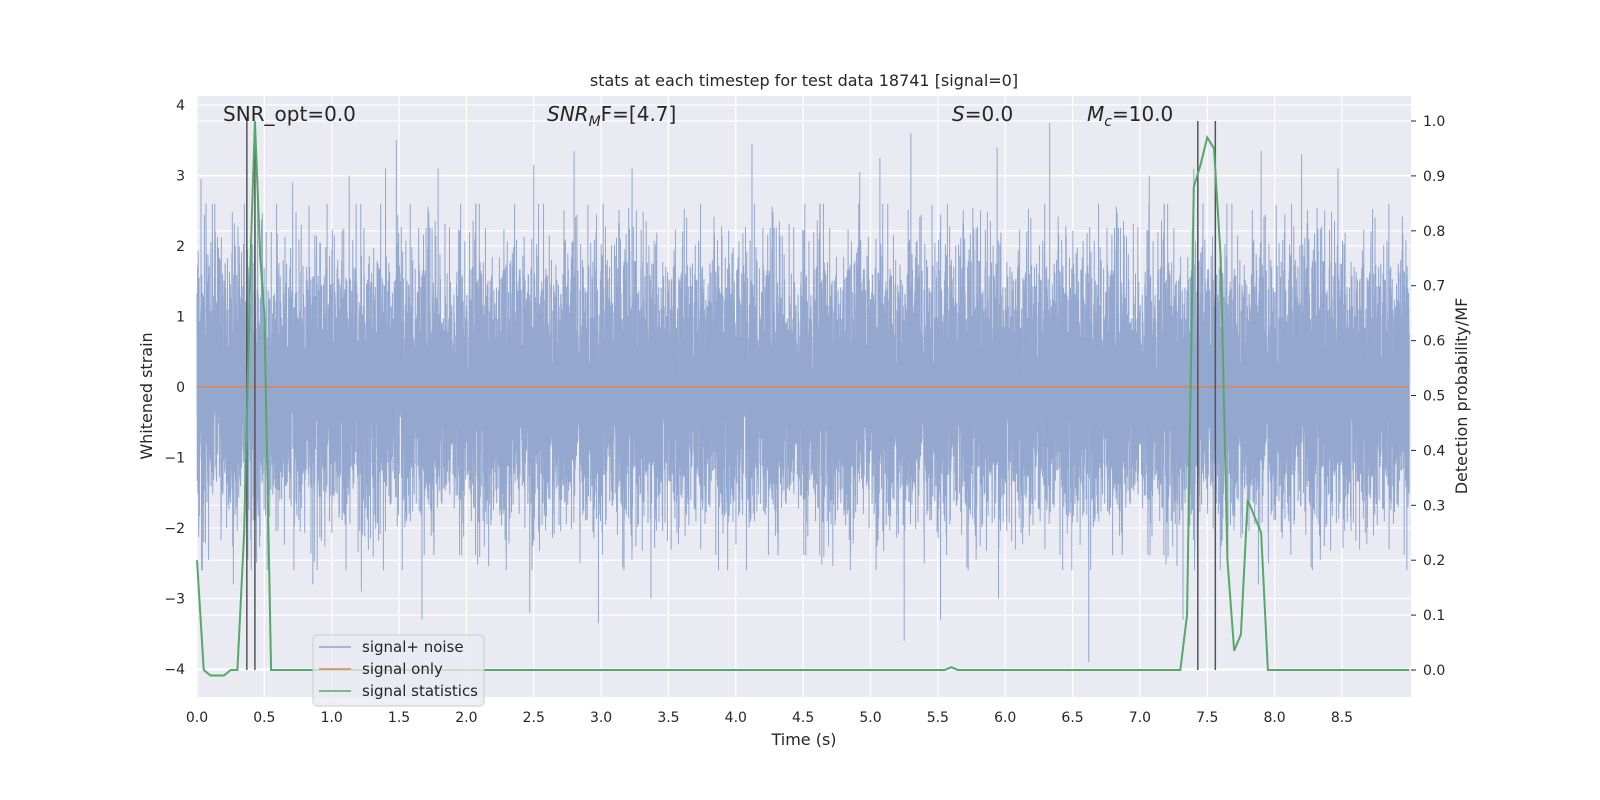  What do you see at coordinates (180, 388) in the screenshot?
I see `y-left-tick-label: 0` at bounding box center [180, 388].